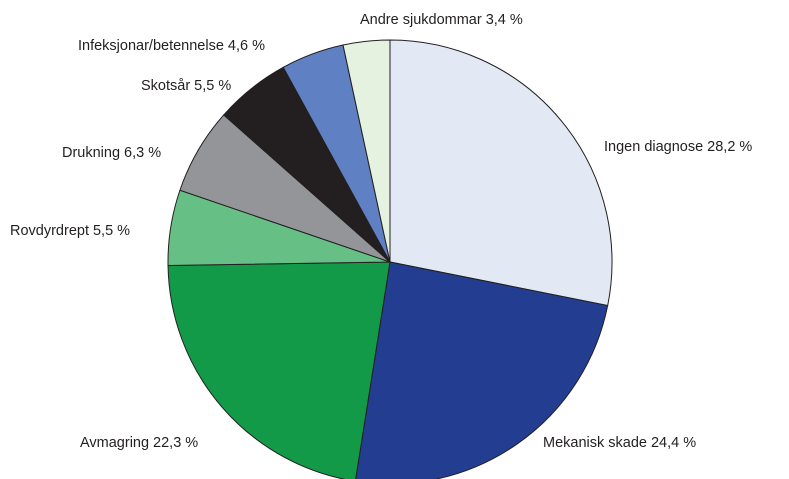 Image resolution: width=789 pixels, height=479 pixels. Describe the element at coordinates (595, 443) in the screenshot. I see `category-name: Mekanisk skade` at that location.